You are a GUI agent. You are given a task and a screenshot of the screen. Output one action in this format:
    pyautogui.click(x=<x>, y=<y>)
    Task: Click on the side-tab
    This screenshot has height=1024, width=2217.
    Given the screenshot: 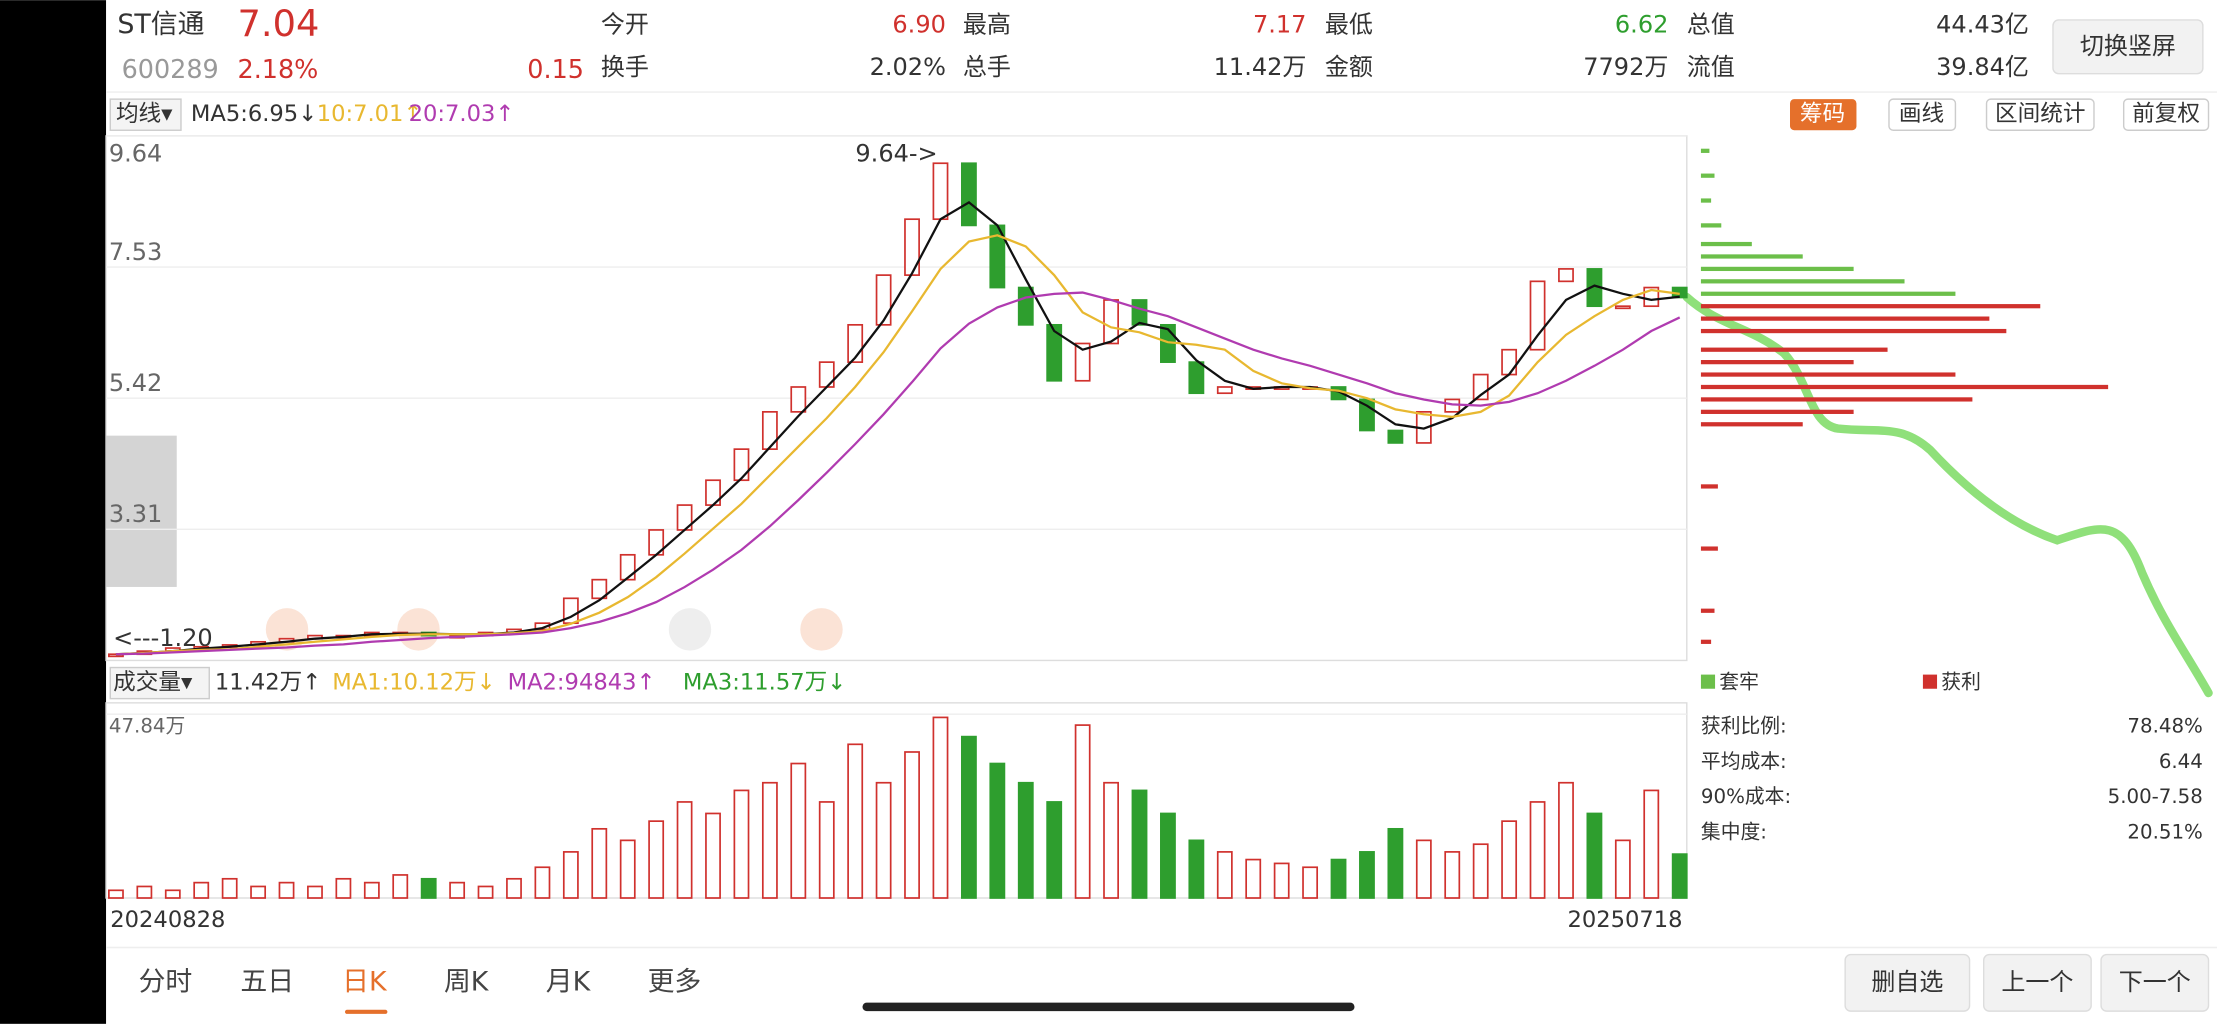 What is the action you would take?
    pyautogui.click(x=141, y=511)
    